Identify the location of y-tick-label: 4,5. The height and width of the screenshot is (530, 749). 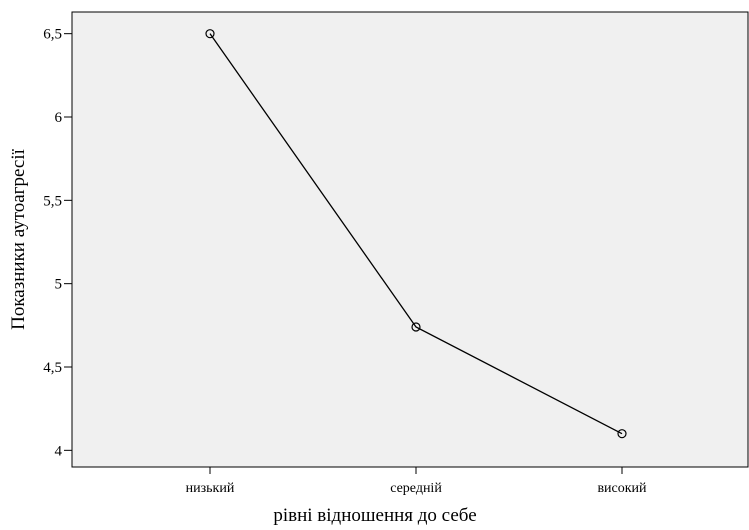
(52, 368).